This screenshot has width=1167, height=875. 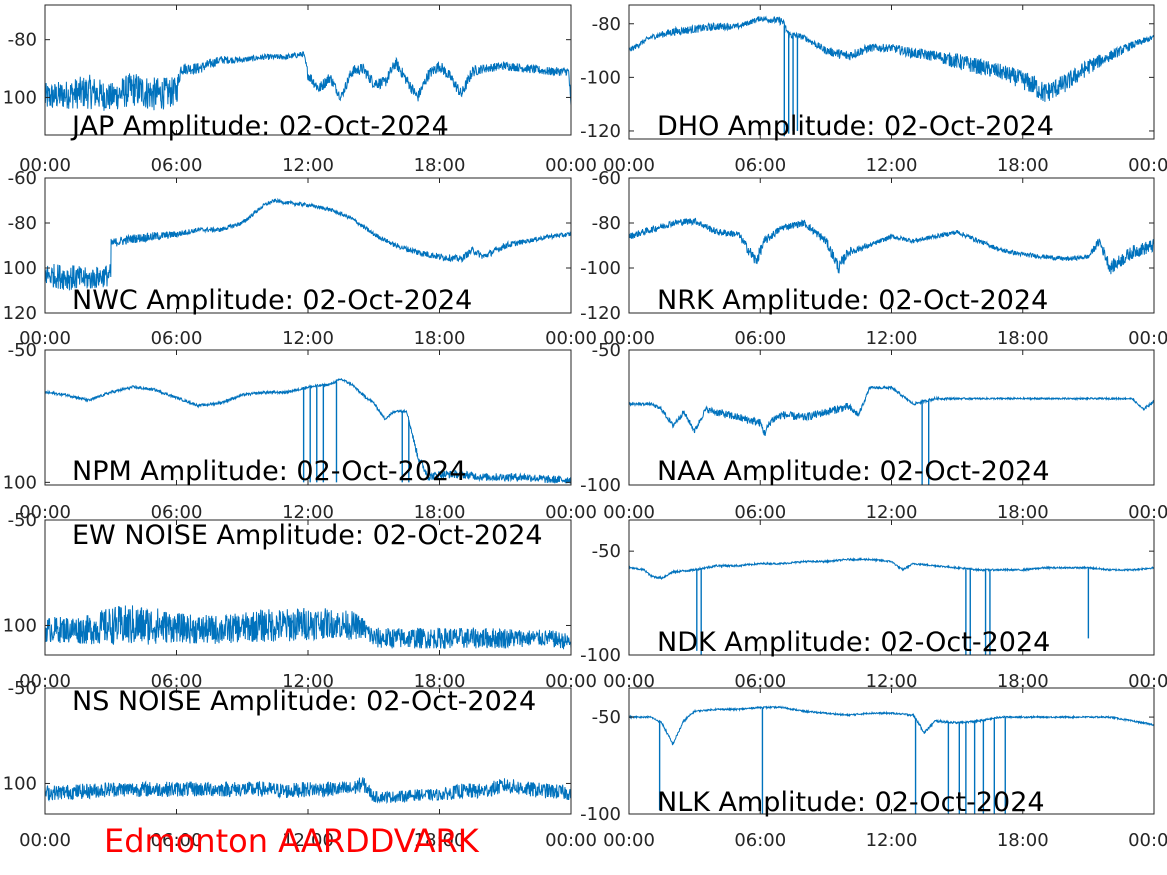 I want to click on panel-title: NLK Amplitude: 02-Oct-2024, so click(x=851, y=802).